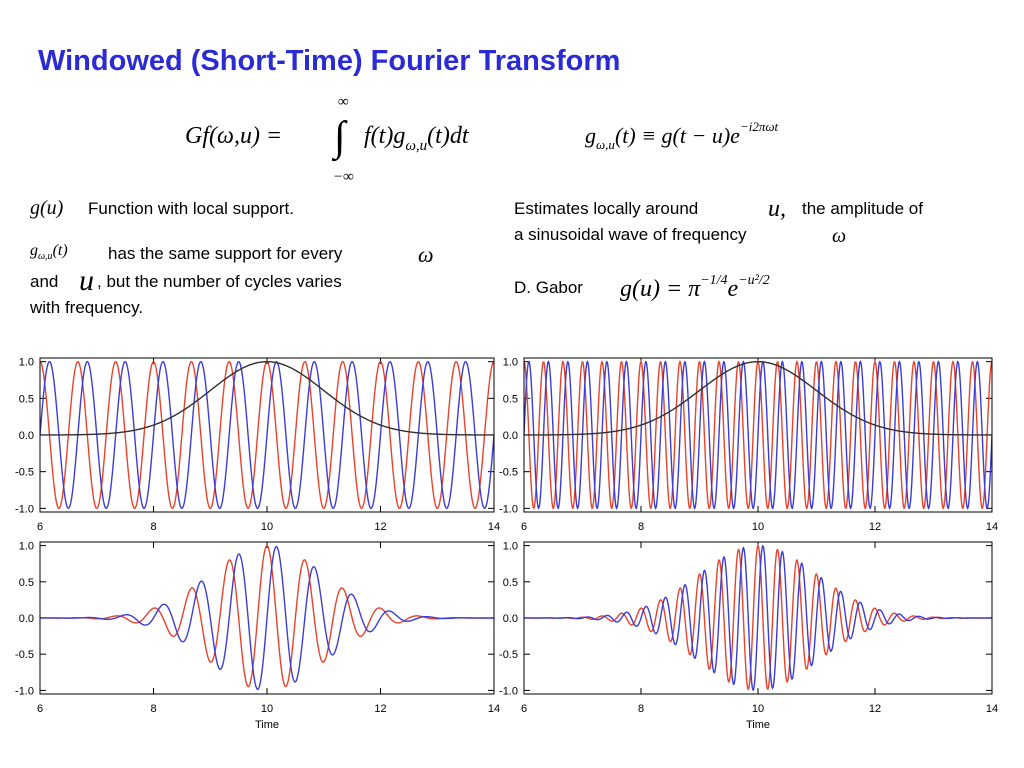  What do you see at coordinates (45, 256) in the screenshot?
I see `g-atom-sub: ω,u` at bounding box center [45, 256].